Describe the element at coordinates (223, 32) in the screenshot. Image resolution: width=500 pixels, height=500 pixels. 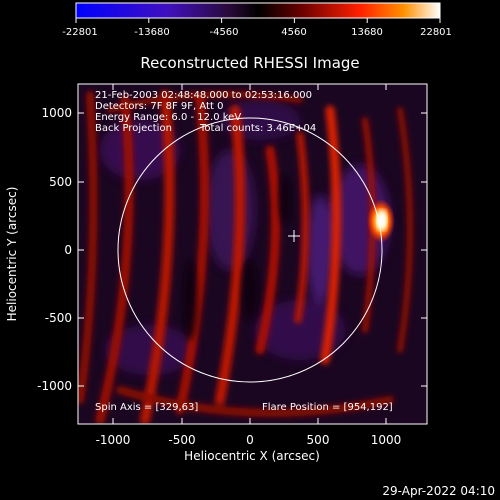
I see `colorbar-tick: -4560` at that location.